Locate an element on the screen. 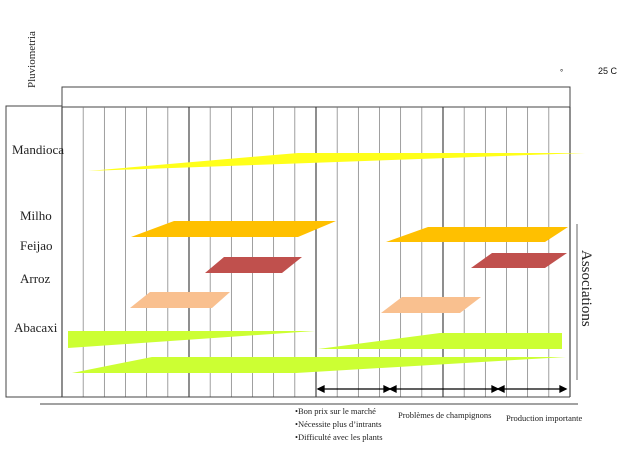 The width and height of the screenshot is (622, 468). crop-label-milho: Milho is located at coordinates (36, 215).